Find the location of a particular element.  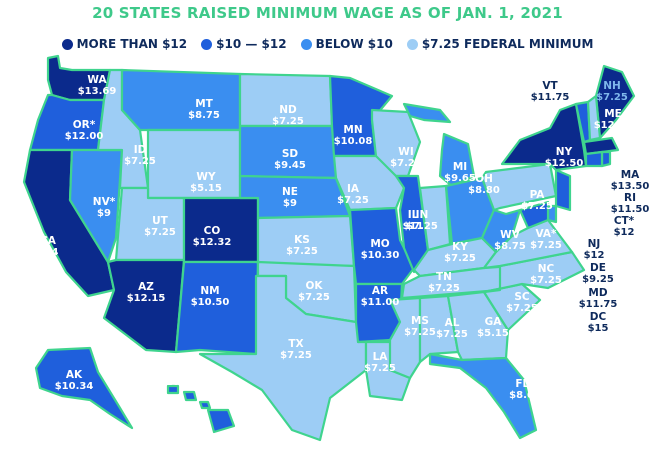

state-name: CA is located at coordinates (48, 241).